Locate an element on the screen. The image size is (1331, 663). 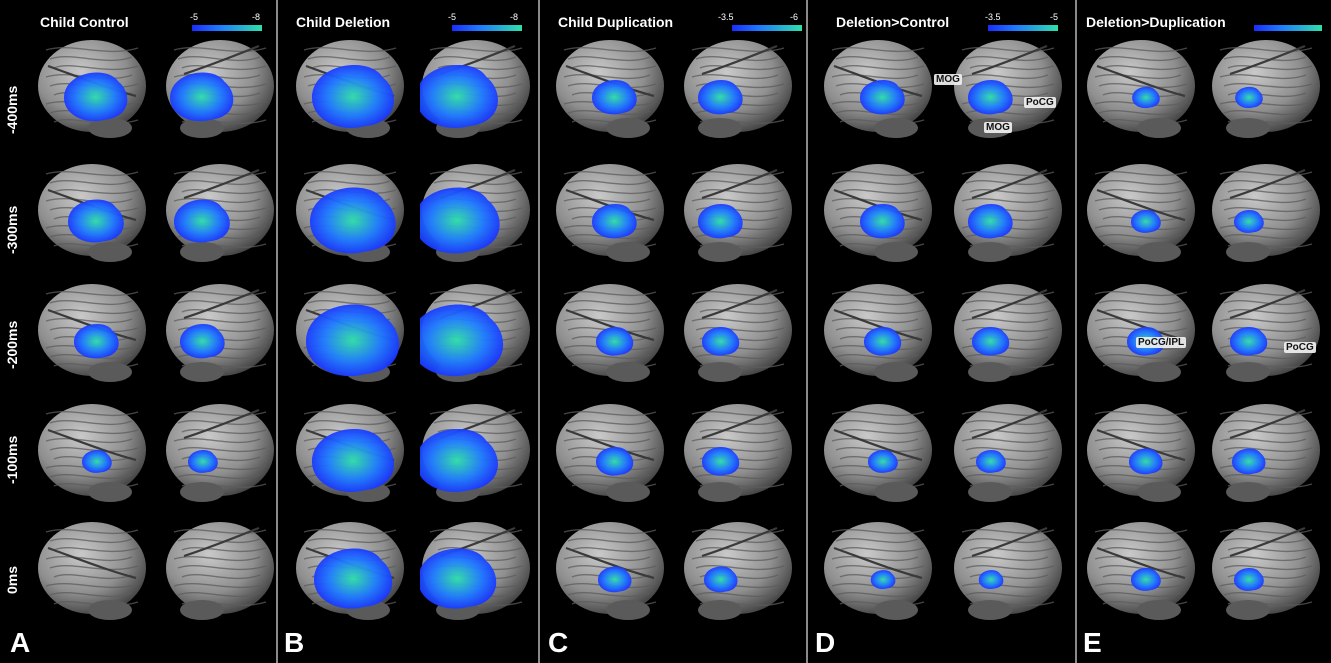
brain-render-p2-r4-left is located at coordinates (610, 571).